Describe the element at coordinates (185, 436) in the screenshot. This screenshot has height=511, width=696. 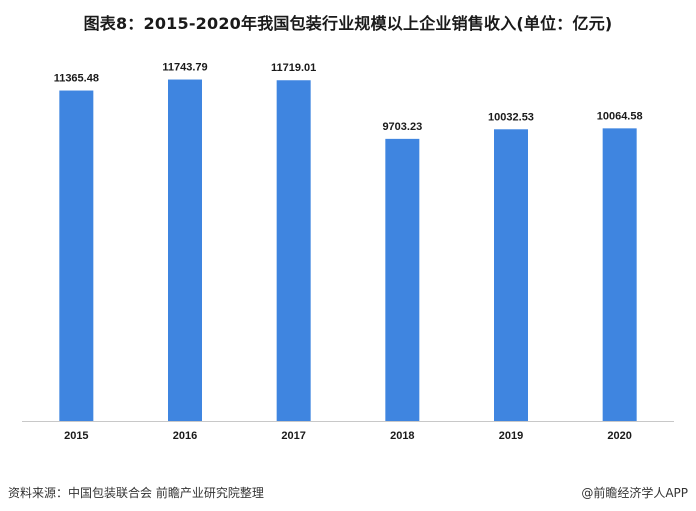
I see `x-tick-label-2016: 2016` at that location.